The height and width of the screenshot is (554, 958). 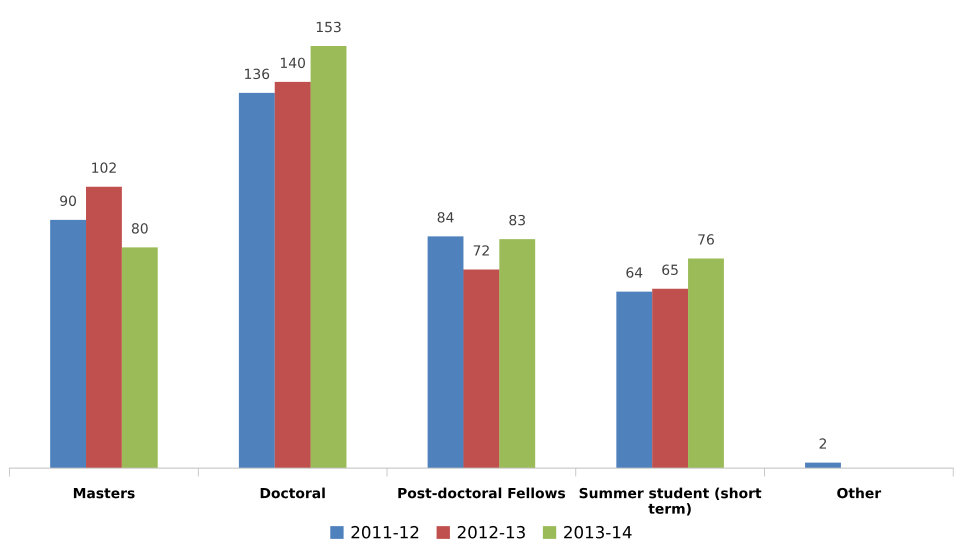 What do you see at coordinates (140, 228) in the screenshot?
I see `data-label: 80` at bounding box center [140, 228].